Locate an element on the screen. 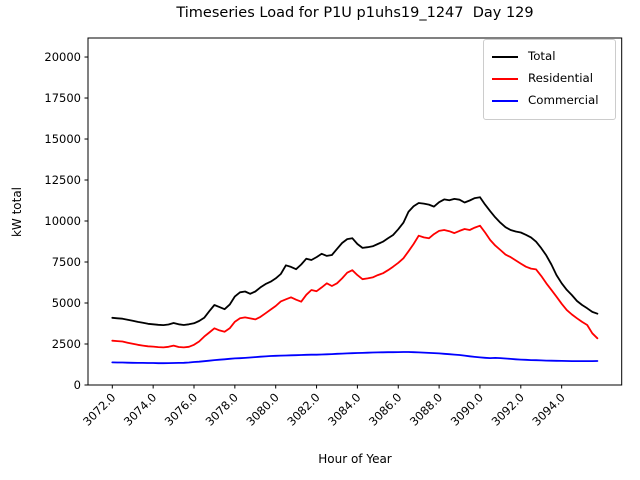 The height and width of the screenshot is (480, 640). y-axis-label: kW total is located at coordinates (17, 212).